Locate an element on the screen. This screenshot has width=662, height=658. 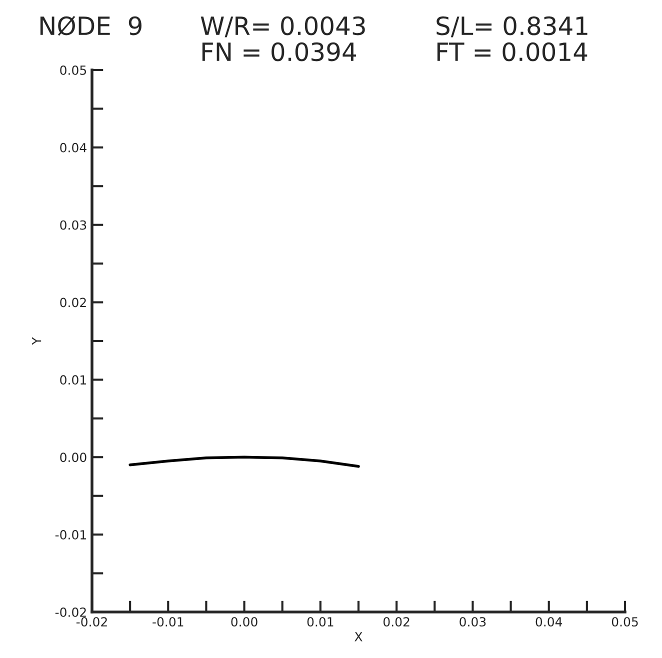
y-tick-label: 0.05 is located at coordinates (73, 70).